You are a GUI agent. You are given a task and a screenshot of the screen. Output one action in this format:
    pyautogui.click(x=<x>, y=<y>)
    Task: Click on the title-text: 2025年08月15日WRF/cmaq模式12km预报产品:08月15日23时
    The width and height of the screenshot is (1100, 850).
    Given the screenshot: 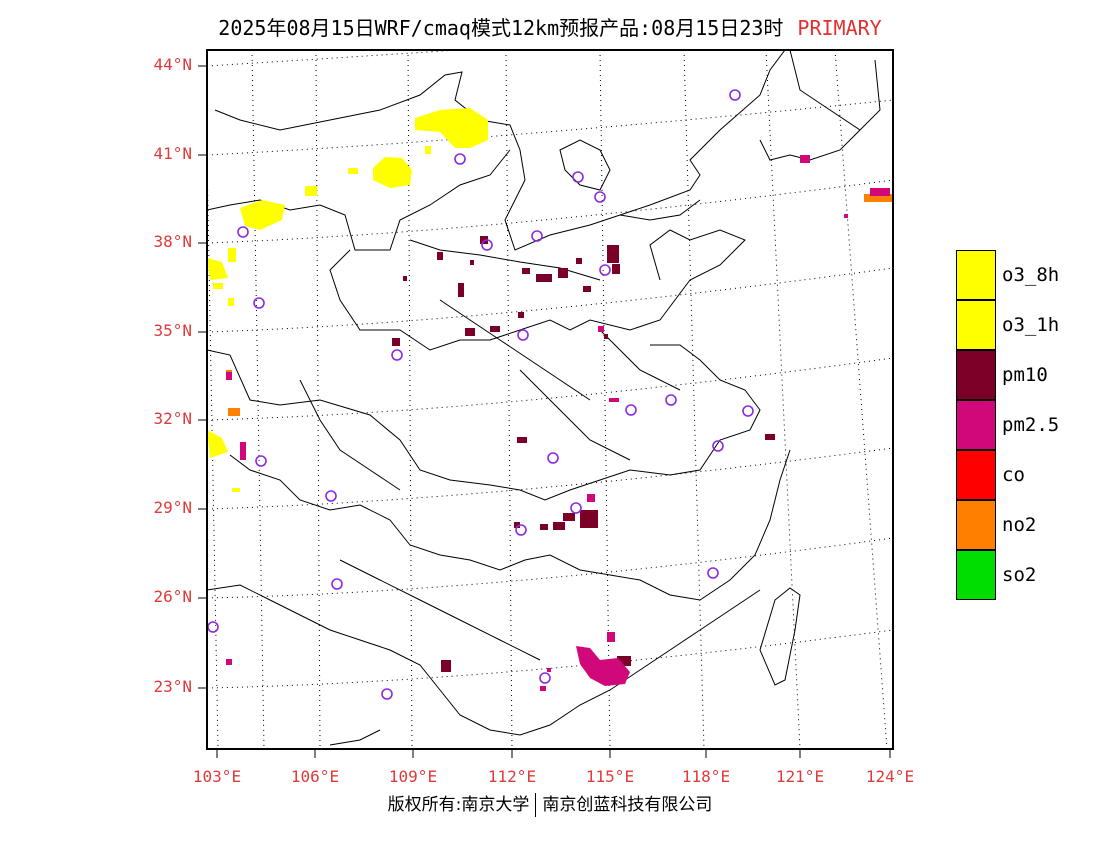 What is the action you would take?
    pyautogui.click(x=501, y=28)
    